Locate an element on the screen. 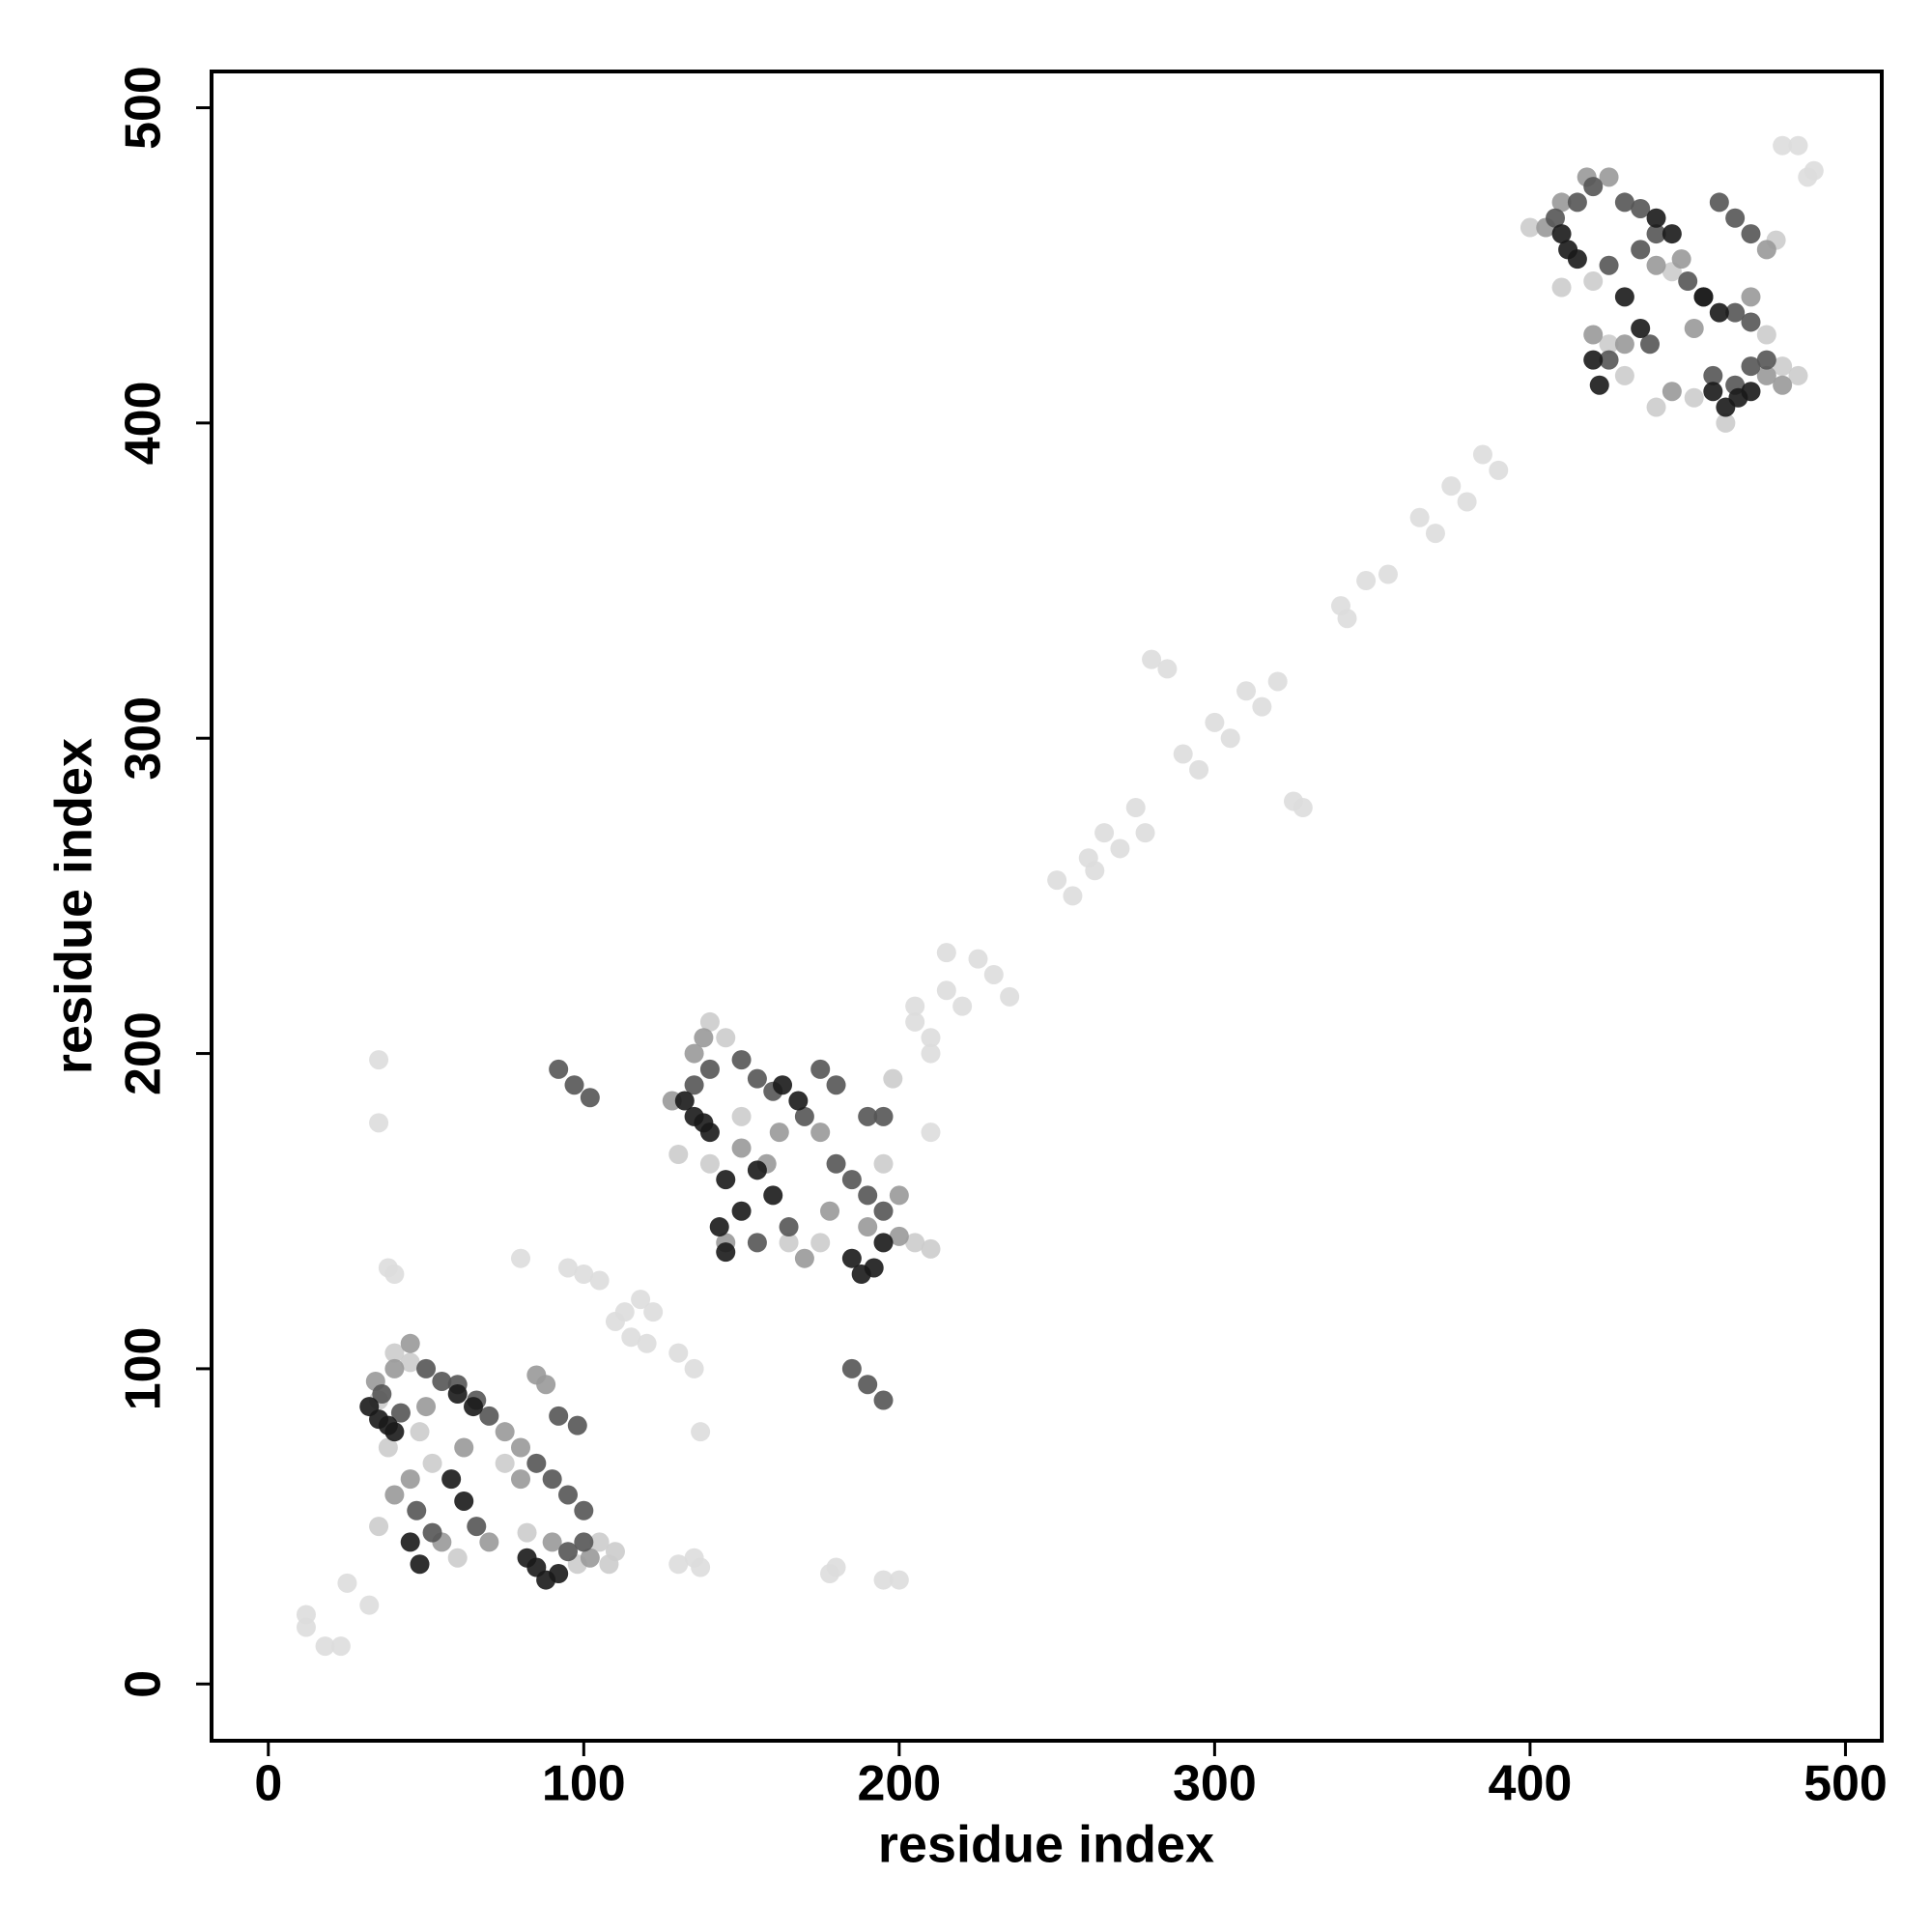 This screenshot has height=1932, width=1932. y-axis-title: residue index is located at coordinates (73, 906).